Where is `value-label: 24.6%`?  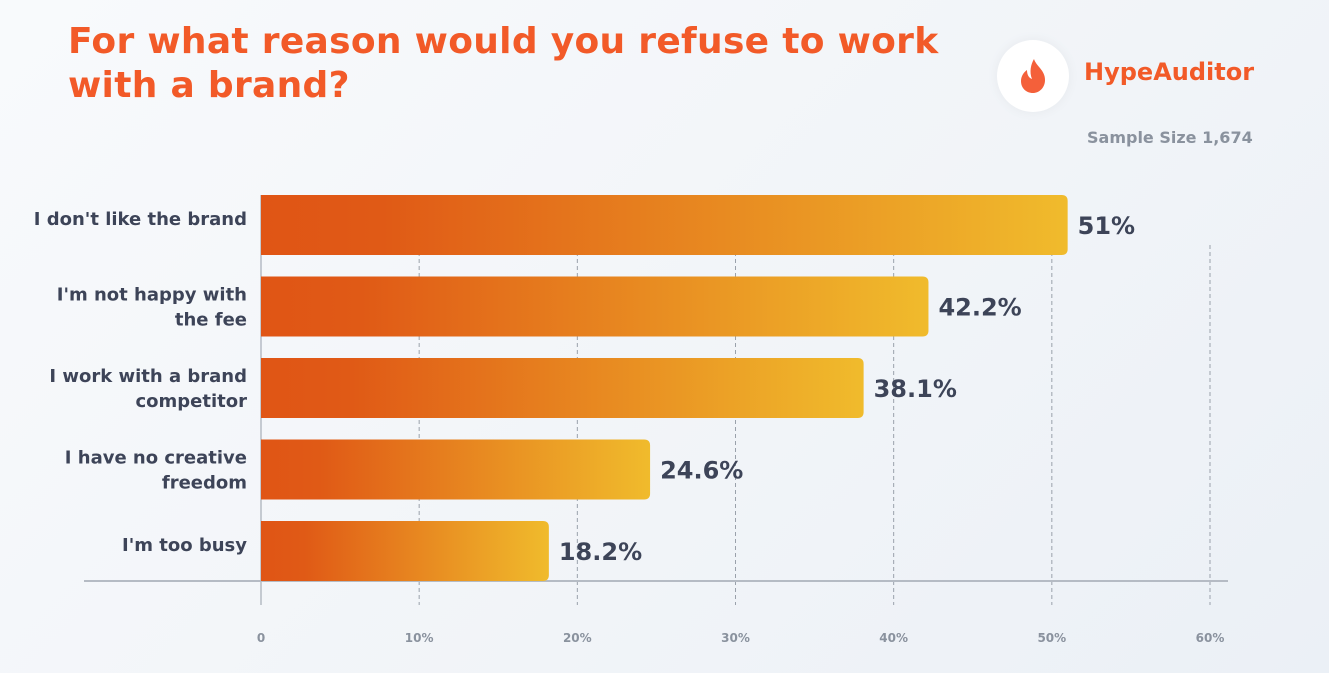
value-label: 24.6% is located at coordinates (701, 471).